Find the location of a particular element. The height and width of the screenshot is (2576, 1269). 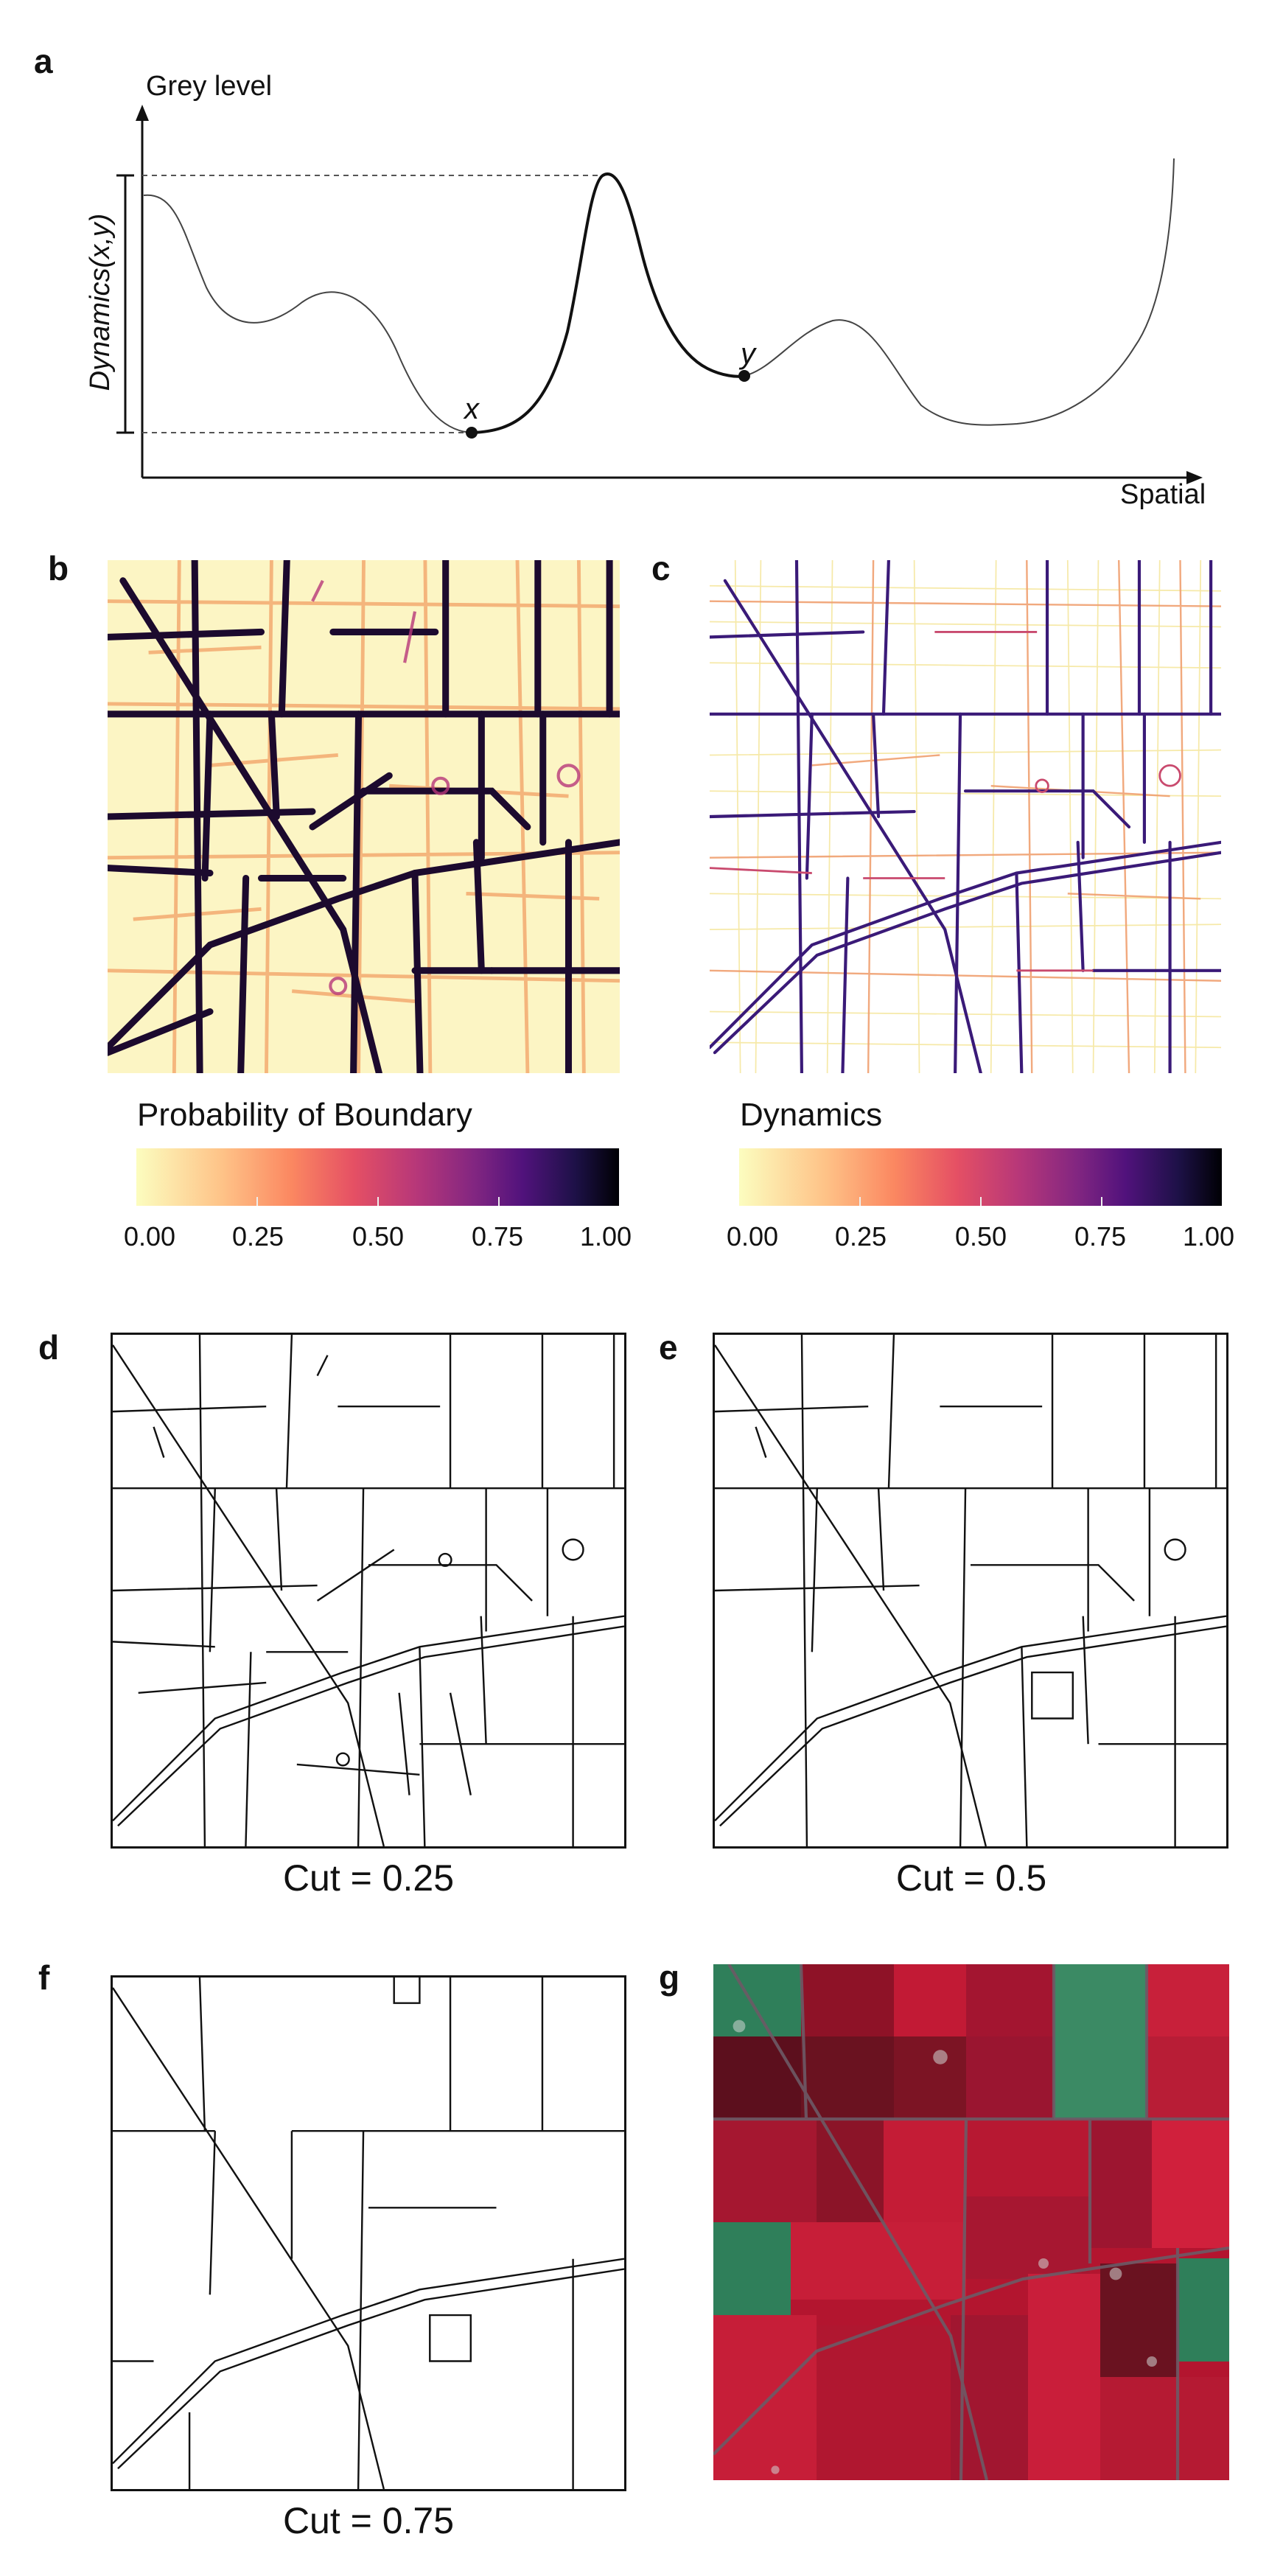

caption-cut-05: Cut = 0.5 is located at coordinates (971, 1878).